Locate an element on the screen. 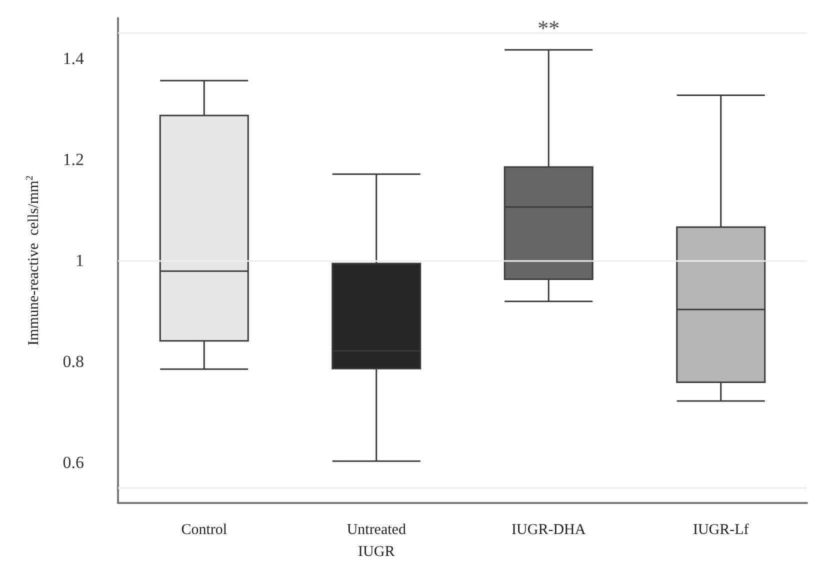  x-tick-label: Control is located at coordinates (204, 530).